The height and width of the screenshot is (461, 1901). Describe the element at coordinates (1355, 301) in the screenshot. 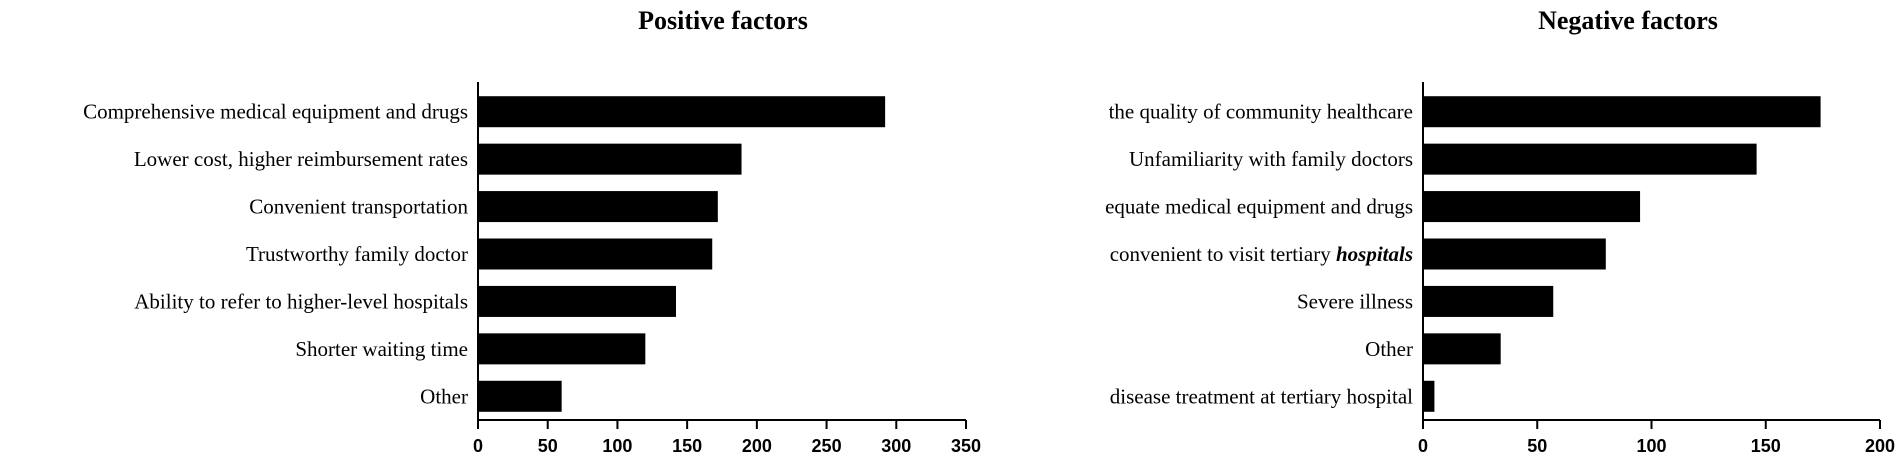

I see `negative-category-label-4: Severe illness` at that location.